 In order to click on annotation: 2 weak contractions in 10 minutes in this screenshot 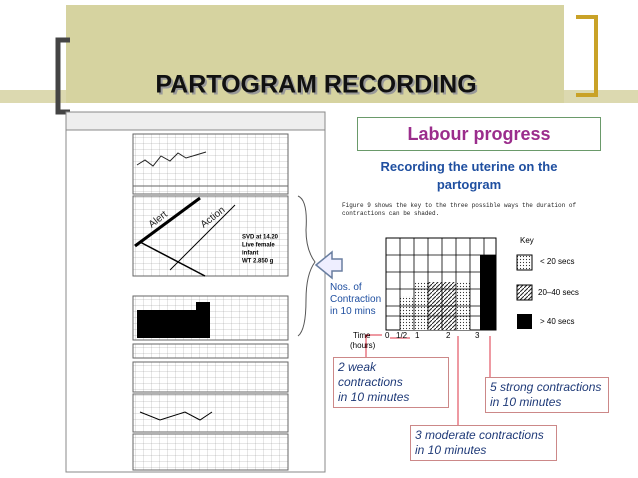, I will do `click(391, 382)`.